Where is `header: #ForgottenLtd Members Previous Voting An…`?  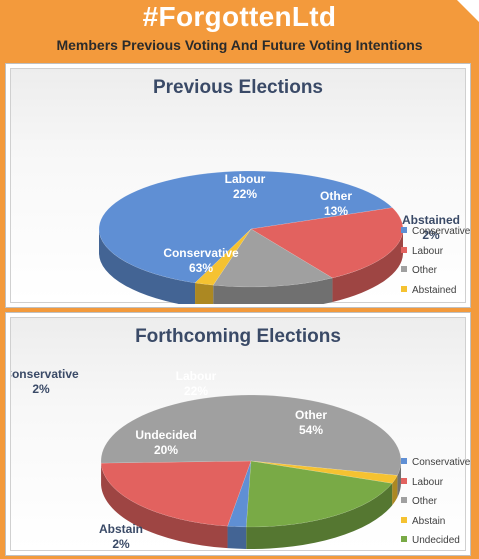
header: #ForgottenLtd Members Previous Voting An… is located at coordinates (239, 30).